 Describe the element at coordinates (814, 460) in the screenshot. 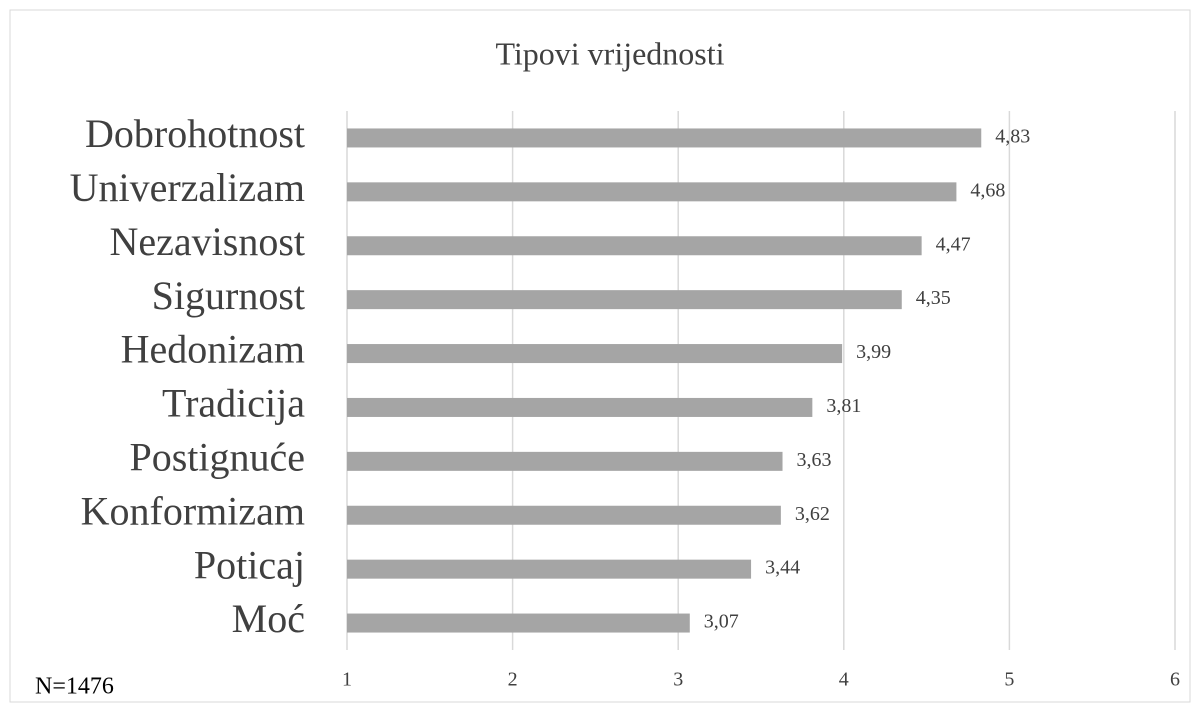

I see `data-label: 3,63` at that location.